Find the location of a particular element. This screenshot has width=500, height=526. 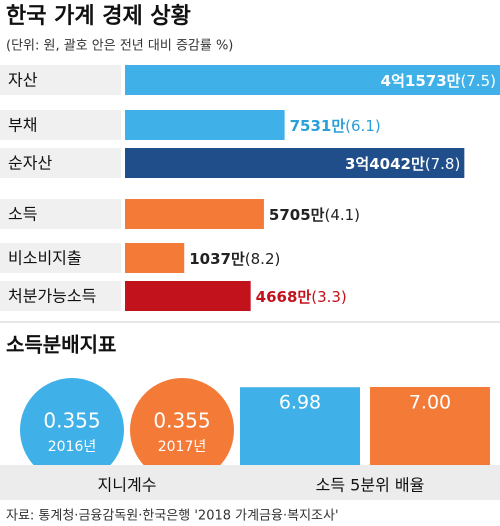

value-text: 4억1573만 is located at coordinates (421, 81).